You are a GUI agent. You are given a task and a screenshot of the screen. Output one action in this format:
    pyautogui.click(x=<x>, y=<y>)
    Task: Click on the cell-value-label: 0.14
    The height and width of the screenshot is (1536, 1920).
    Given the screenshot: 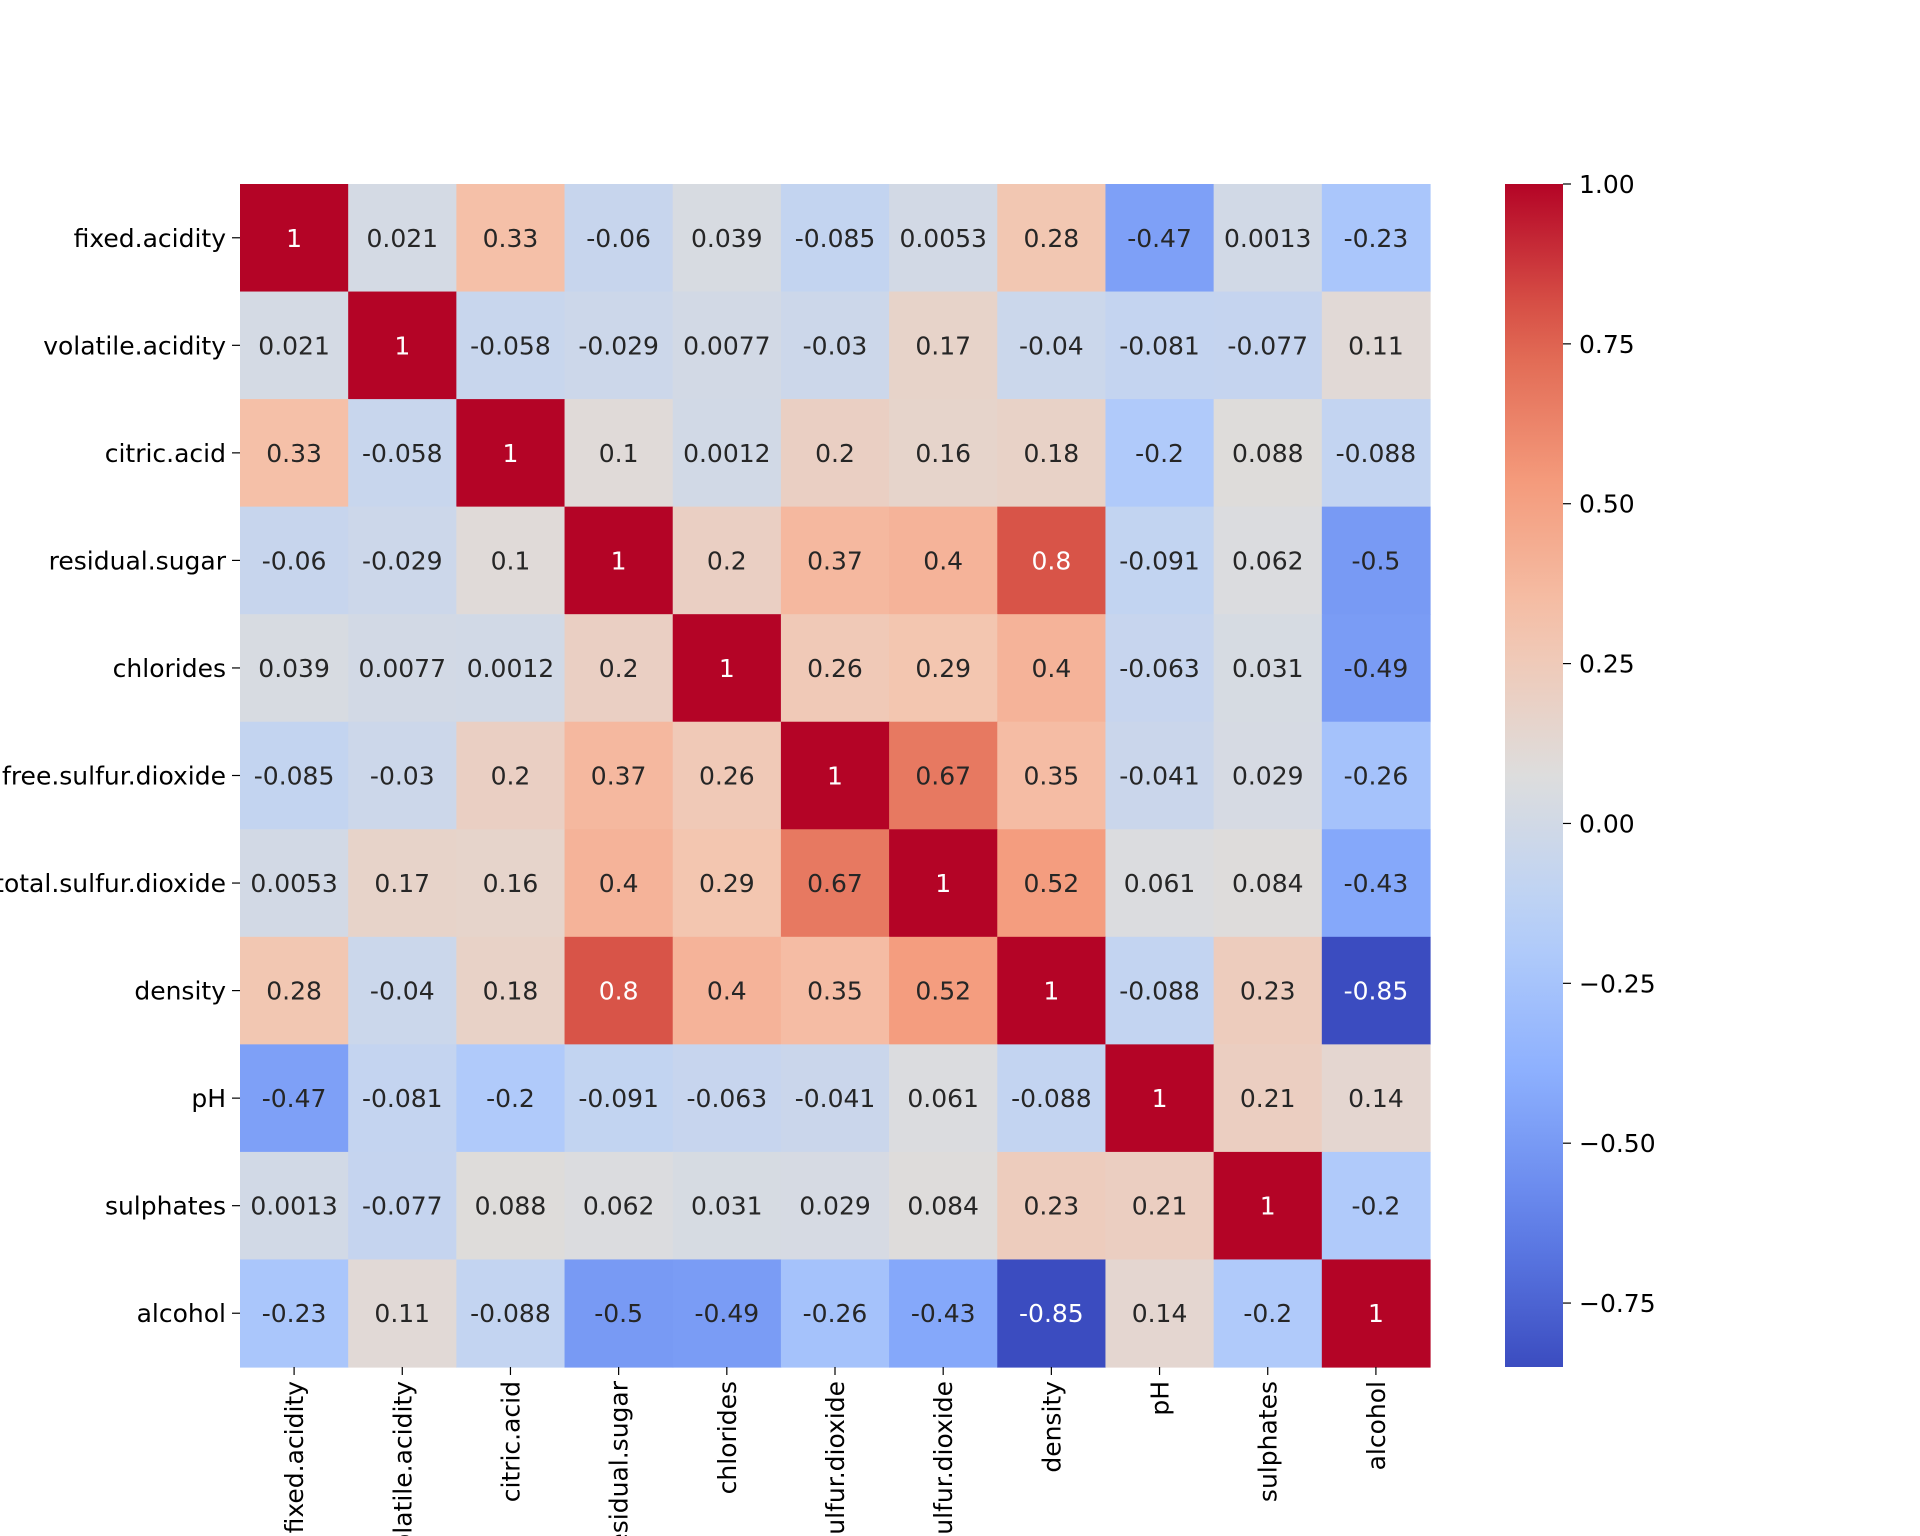 What is the action you would take?
    pyautogui.click(x=1160, y=1313)
    